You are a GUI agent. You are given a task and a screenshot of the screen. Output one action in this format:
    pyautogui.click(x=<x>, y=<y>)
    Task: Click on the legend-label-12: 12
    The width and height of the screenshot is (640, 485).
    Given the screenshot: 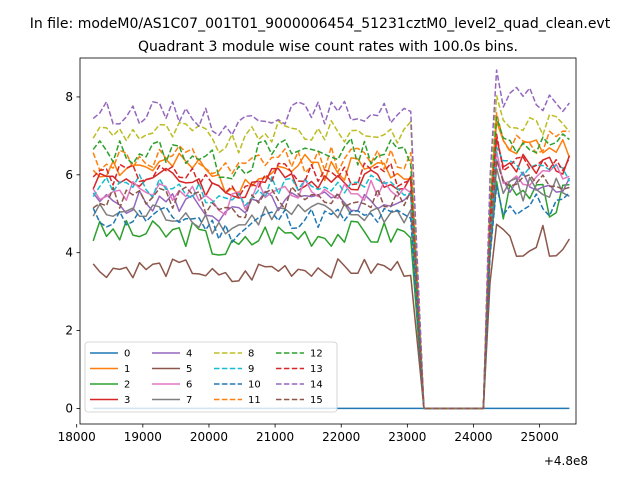 What is the action you would take?
    pyautogui.click(x=316, y=354)
    